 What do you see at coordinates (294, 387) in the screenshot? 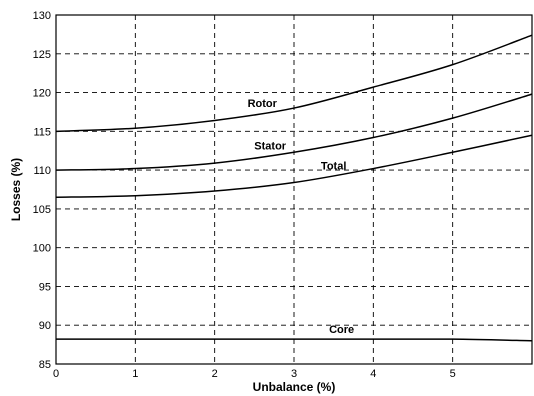
I see `x-axis-title: Unbalance (%)` at bounding box center [294, 387].